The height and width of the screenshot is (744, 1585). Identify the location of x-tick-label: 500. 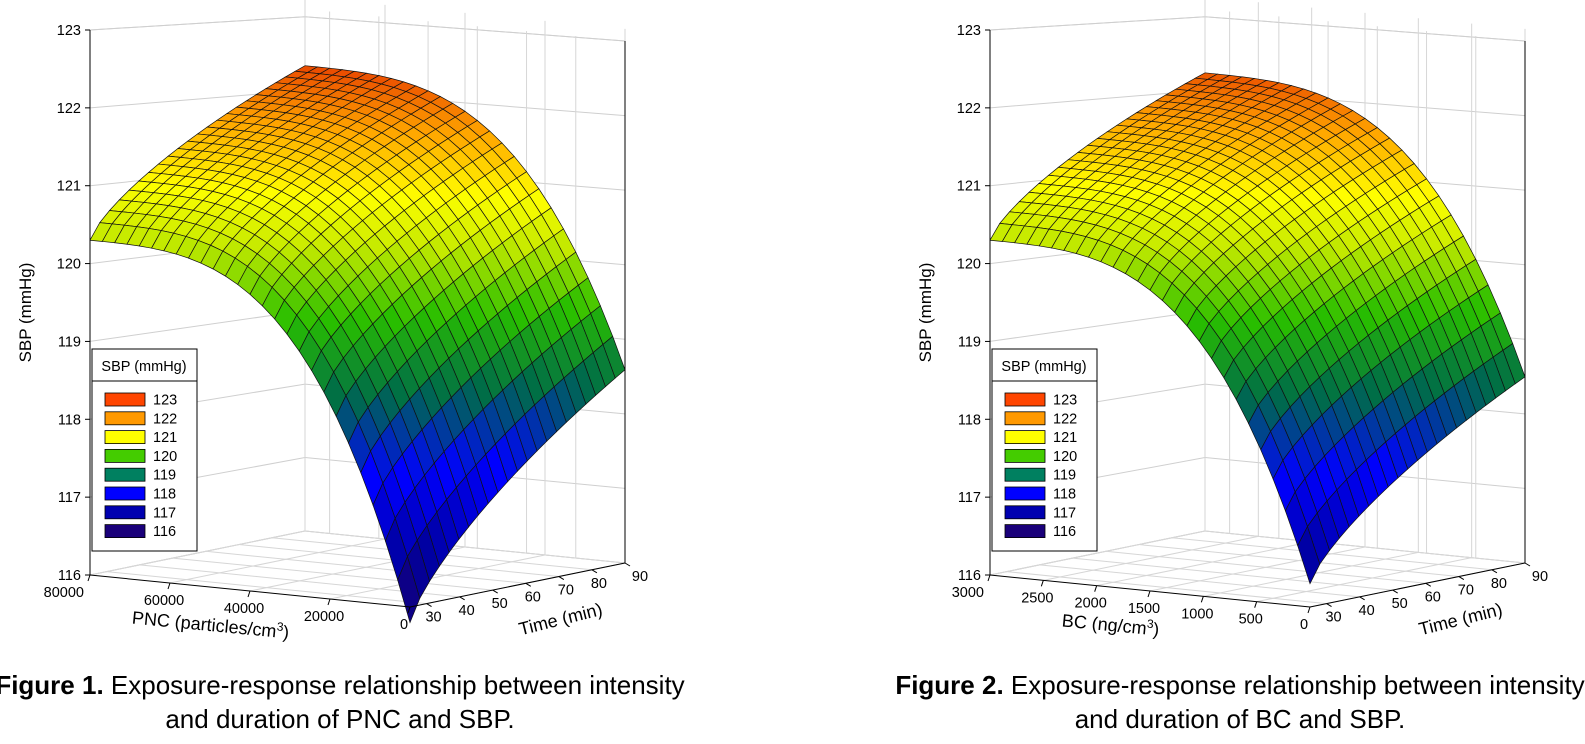
(1251, 620).